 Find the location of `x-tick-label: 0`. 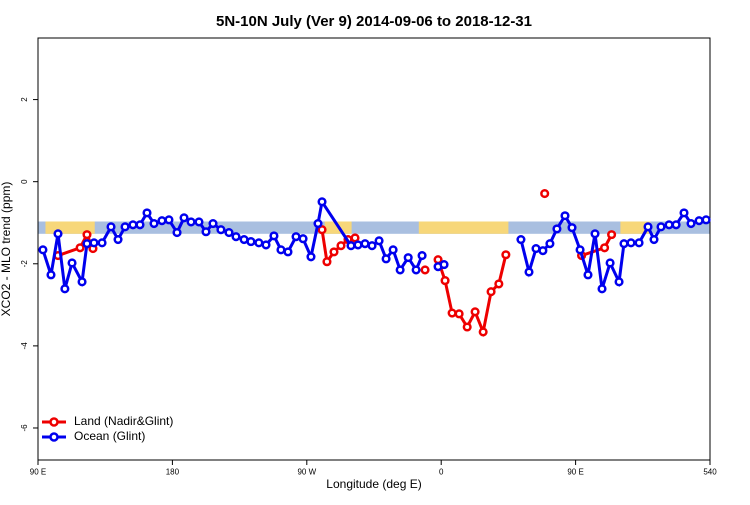

x-tick-label: 0 is located at coordinates (441, 472).